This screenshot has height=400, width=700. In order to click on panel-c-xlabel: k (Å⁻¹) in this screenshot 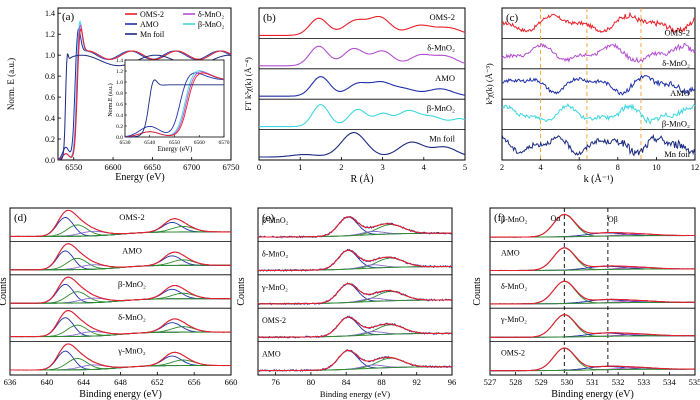, I will do `click(599, 179)`.